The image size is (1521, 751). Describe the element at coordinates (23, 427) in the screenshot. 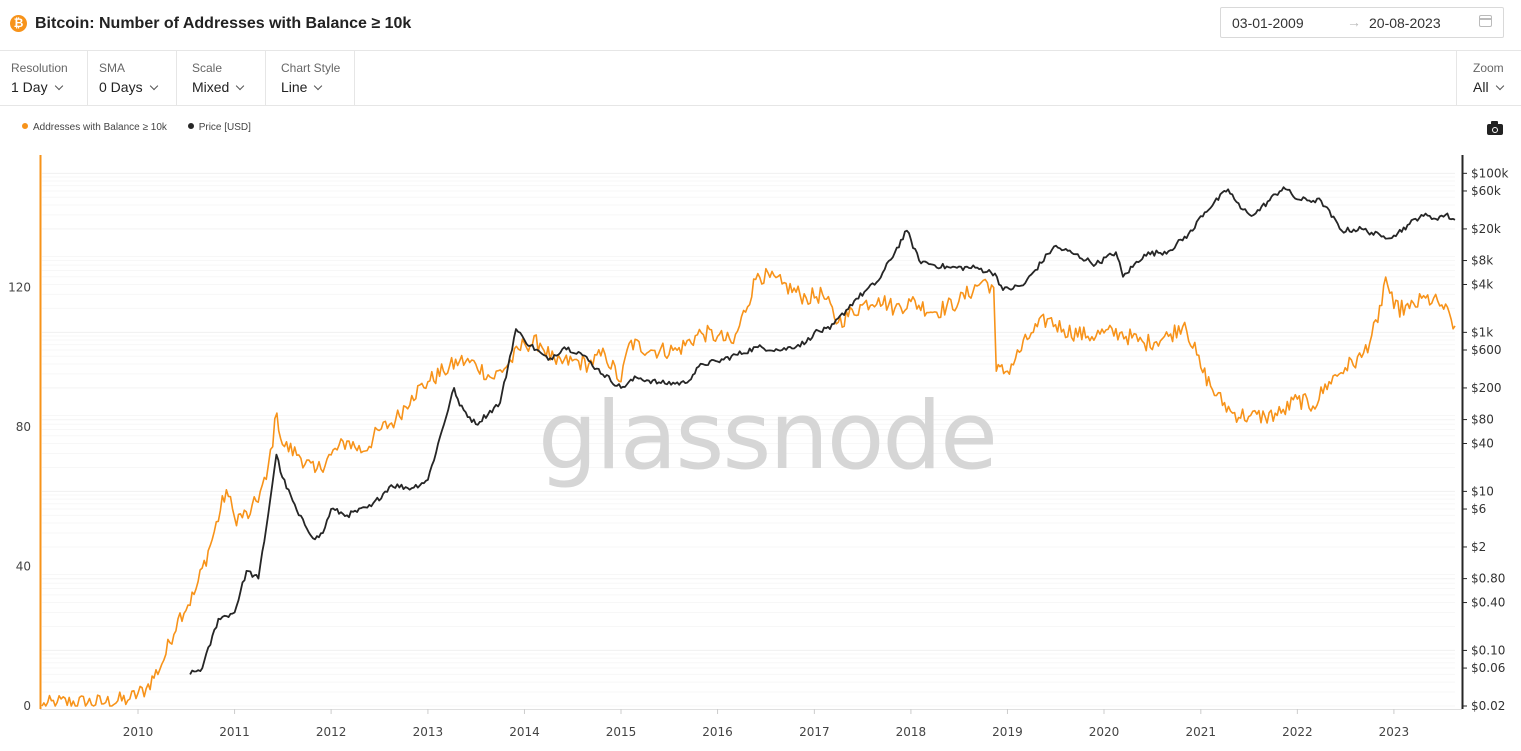

I see `left-y-tick-label: 80` at that location.